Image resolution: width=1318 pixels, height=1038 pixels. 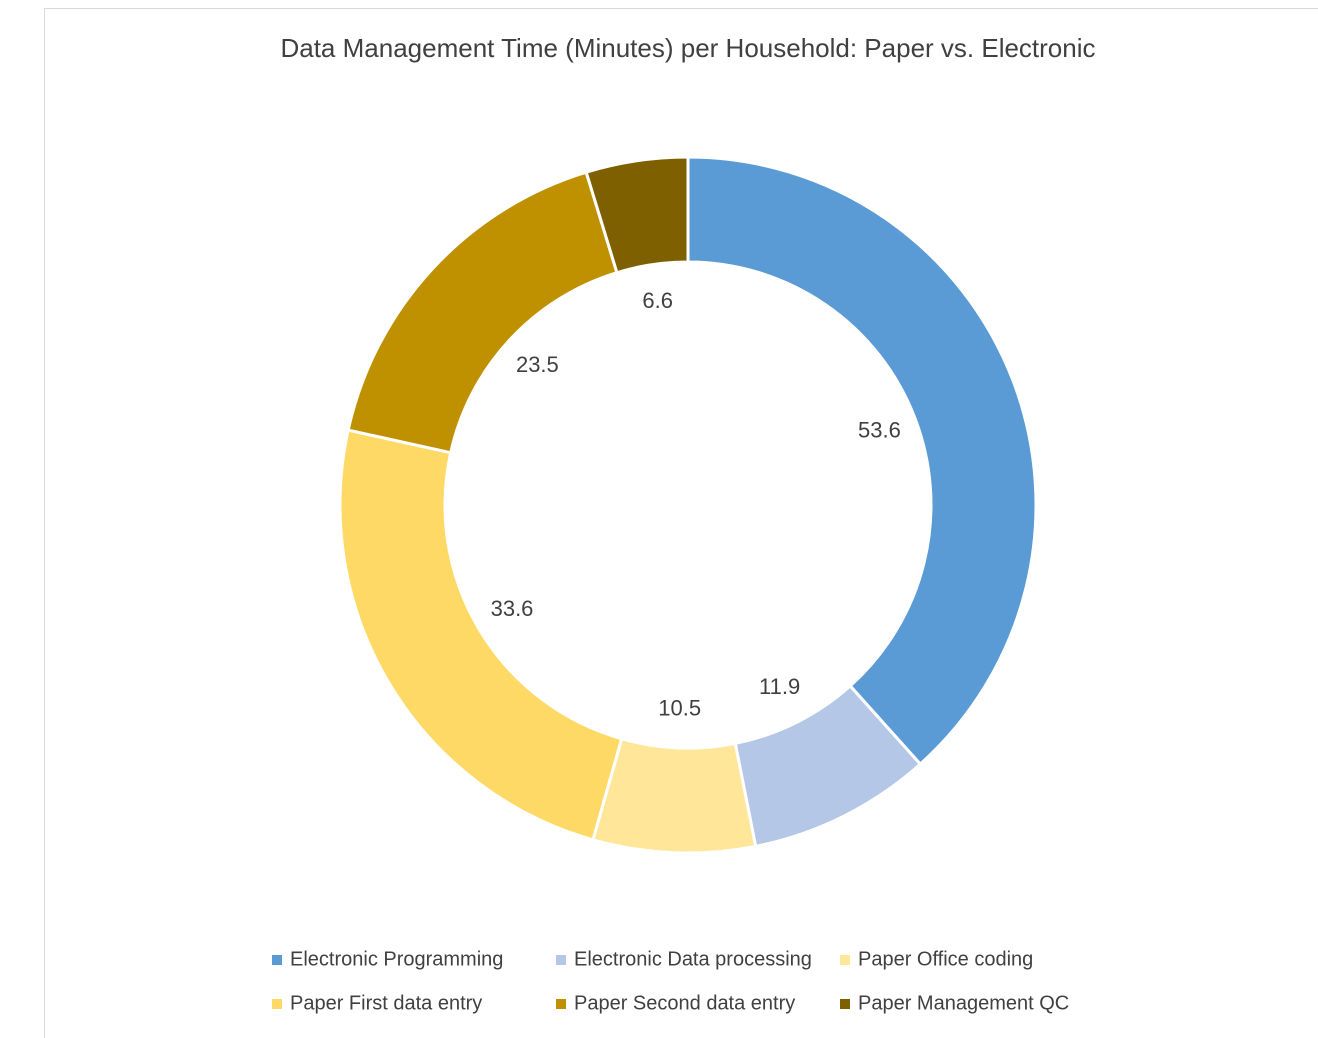 What do you see at coordinates (693, 959) in the screenshot?
I see `legend-label: Electronic Data processing` at bounding box center [693, 959].